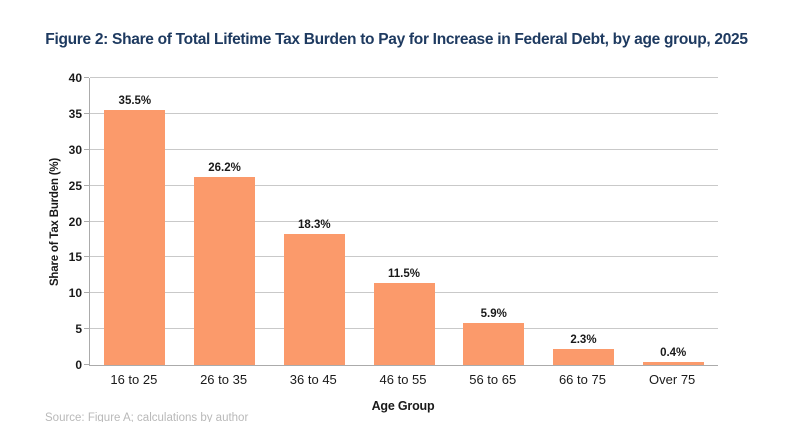 This screenshot has width=793, height=422. I want to click on x-tick-label: 26 to 35, so click(224, 379).